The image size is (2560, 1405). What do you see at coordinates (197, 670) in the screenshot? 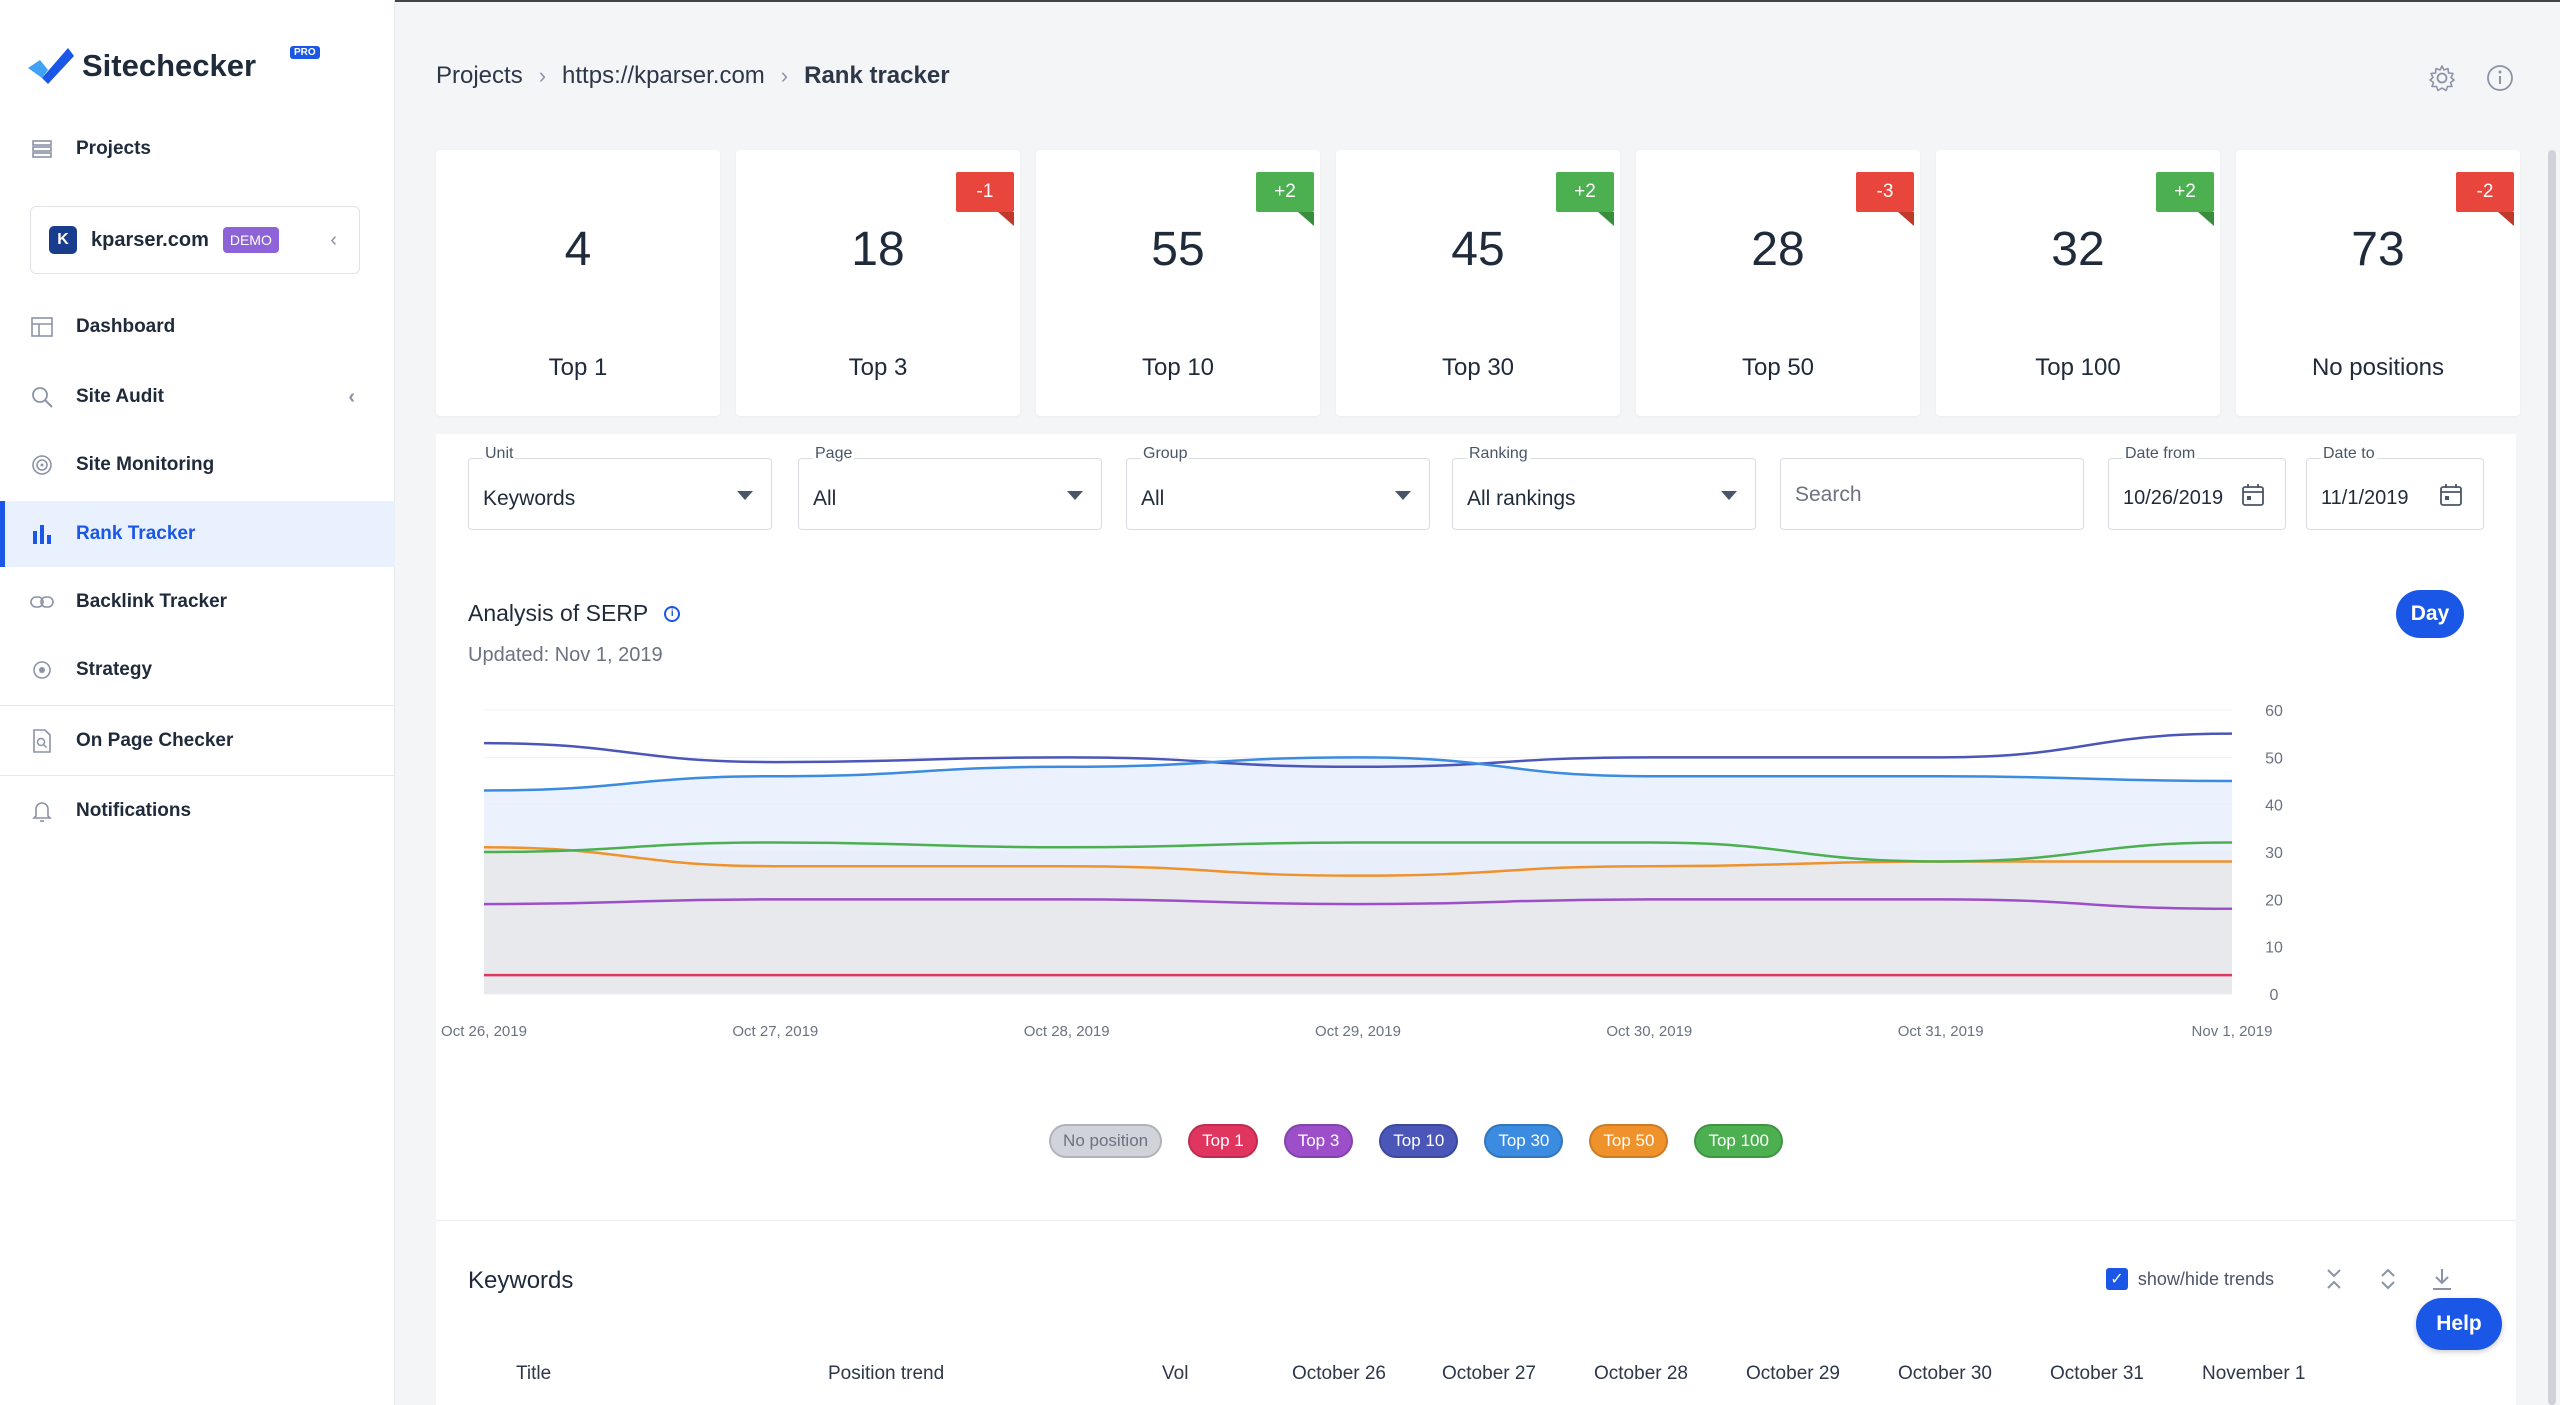
I see `sidebar-item-strategy: Strategy` at bounding box center [197, 670].